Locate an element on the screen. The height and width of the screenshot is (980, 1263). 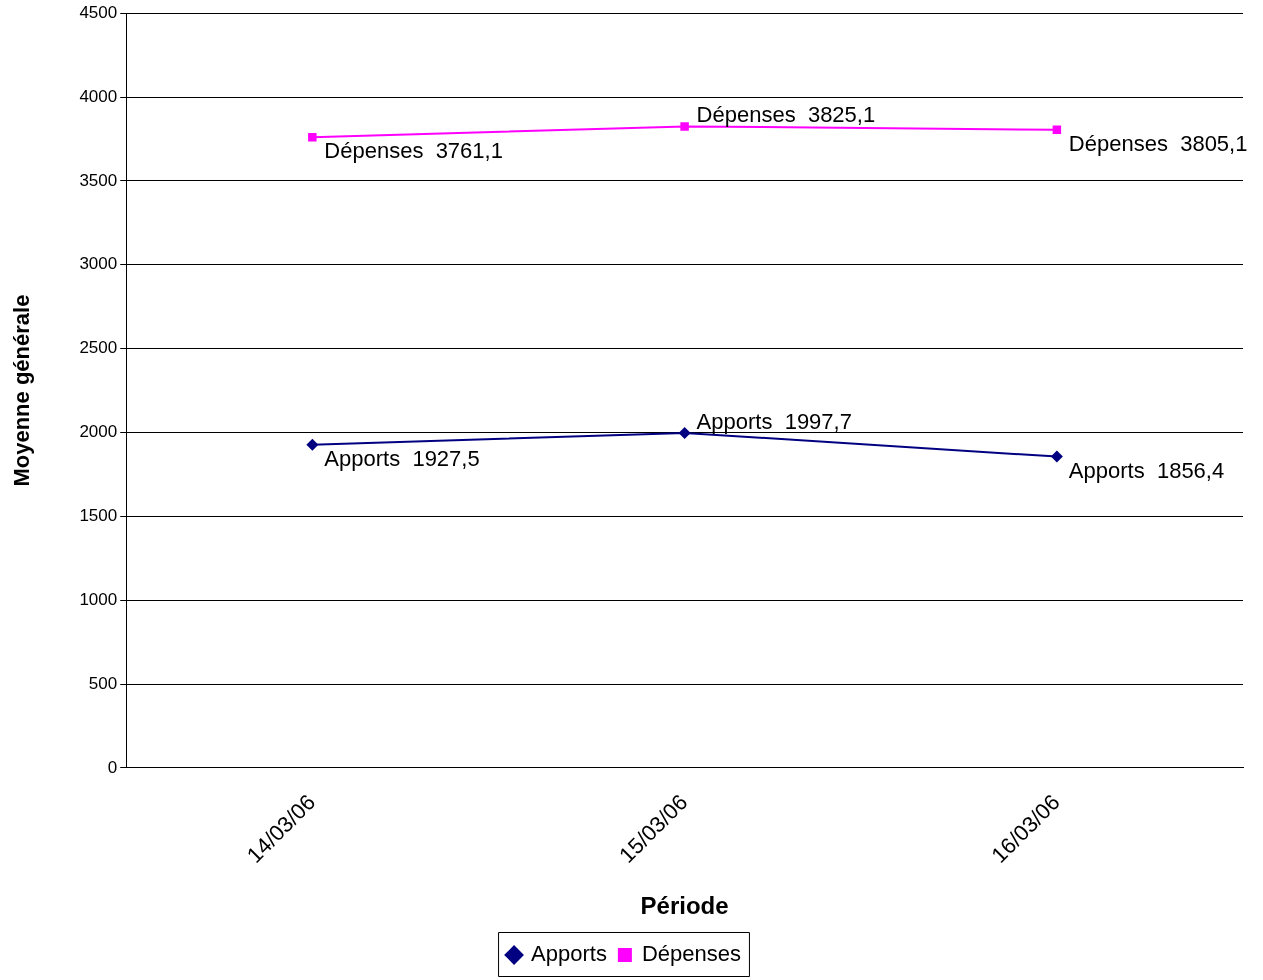
y-tick-label: 500 is located at coordinates (103, 683).